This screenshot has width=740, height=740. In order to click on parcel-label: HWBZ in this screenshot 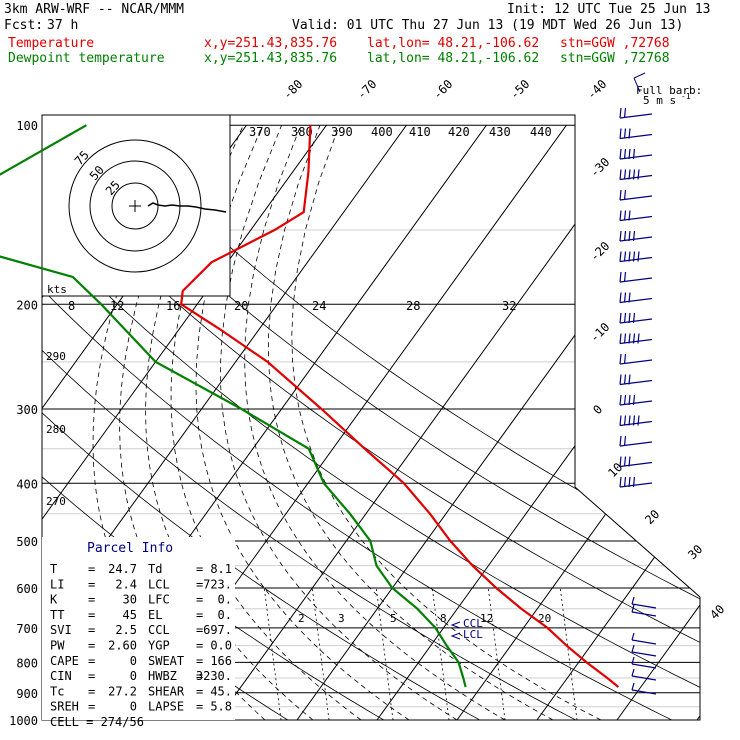, I will do `click(162, 676)`.